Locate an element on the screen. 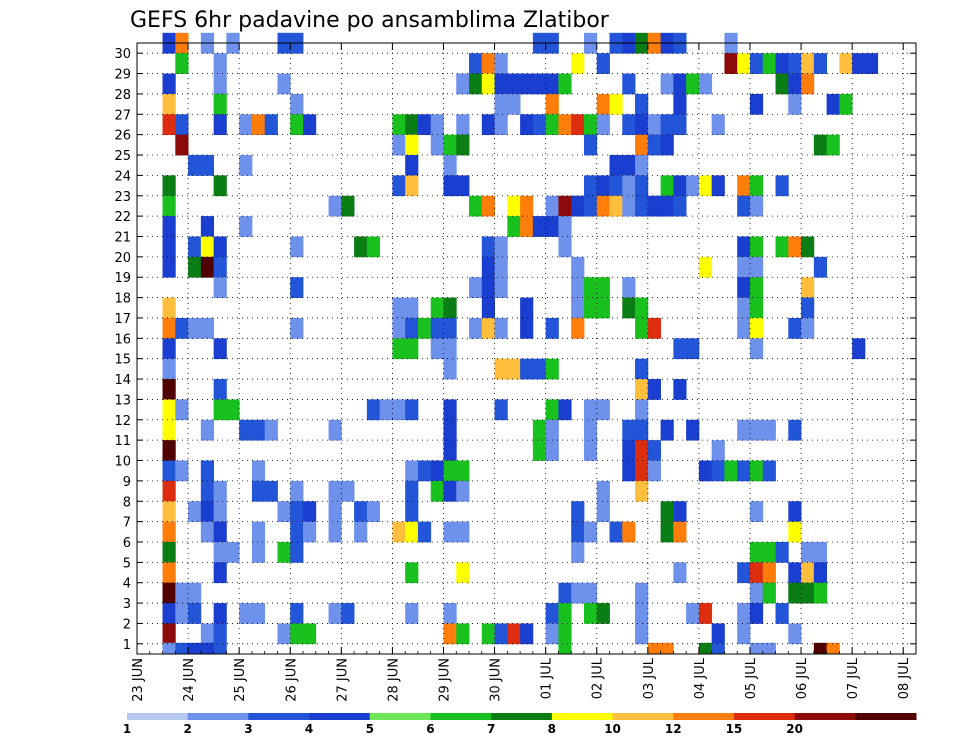 This screenshot has height=742, width=960. y-tick-label: 3 is located at coordinates (127, 604).